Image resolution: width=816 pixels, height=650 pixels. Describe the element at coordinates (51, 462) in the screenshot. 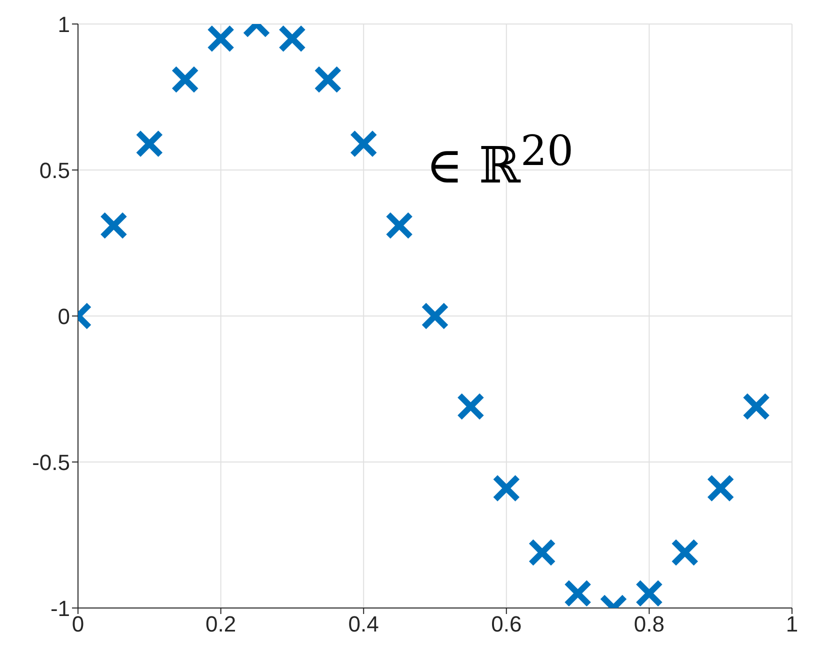

I see `y-tick-label: -0.5` at that location.